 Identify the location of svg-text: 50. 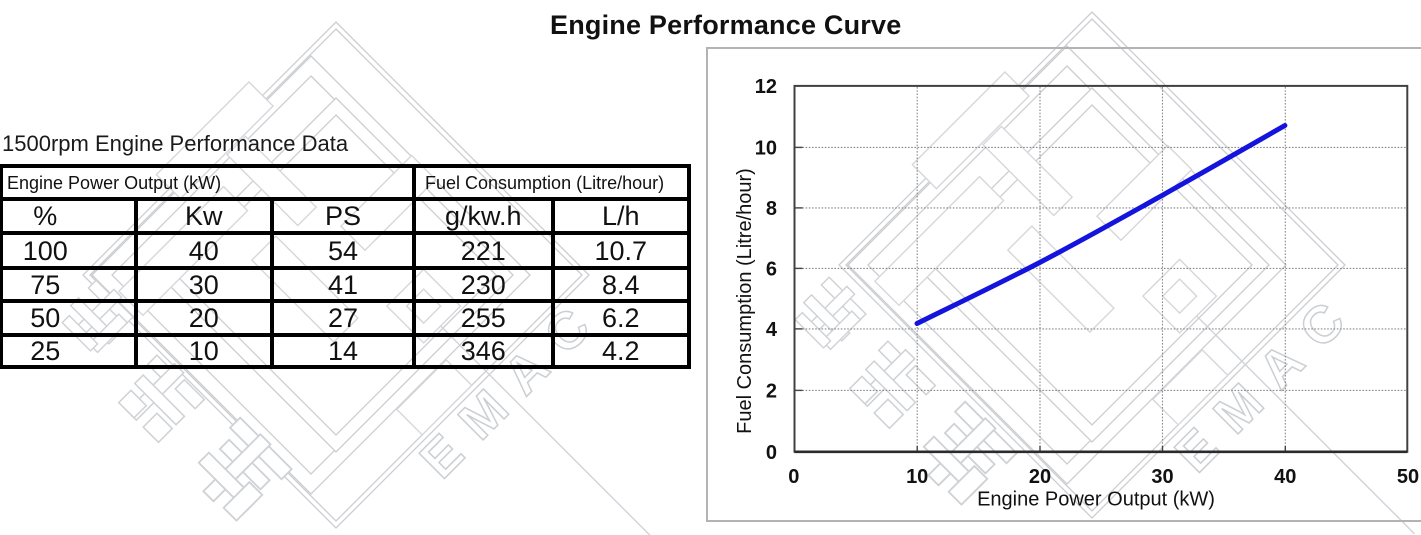
(1408, 477).